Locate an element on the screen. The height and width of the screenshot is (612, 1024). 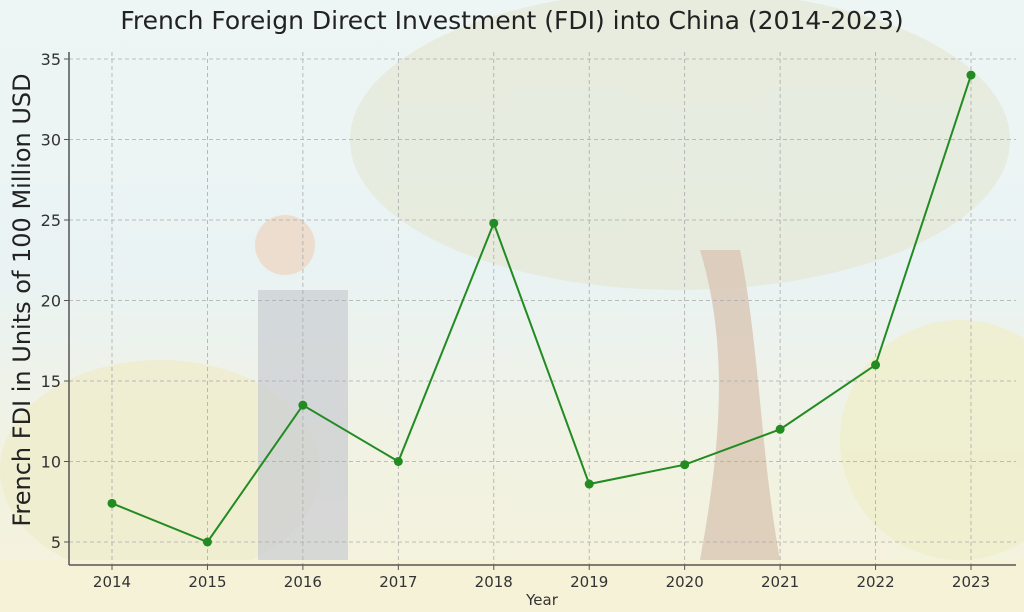
data-point-2014 is located at coordinates (112, 503).